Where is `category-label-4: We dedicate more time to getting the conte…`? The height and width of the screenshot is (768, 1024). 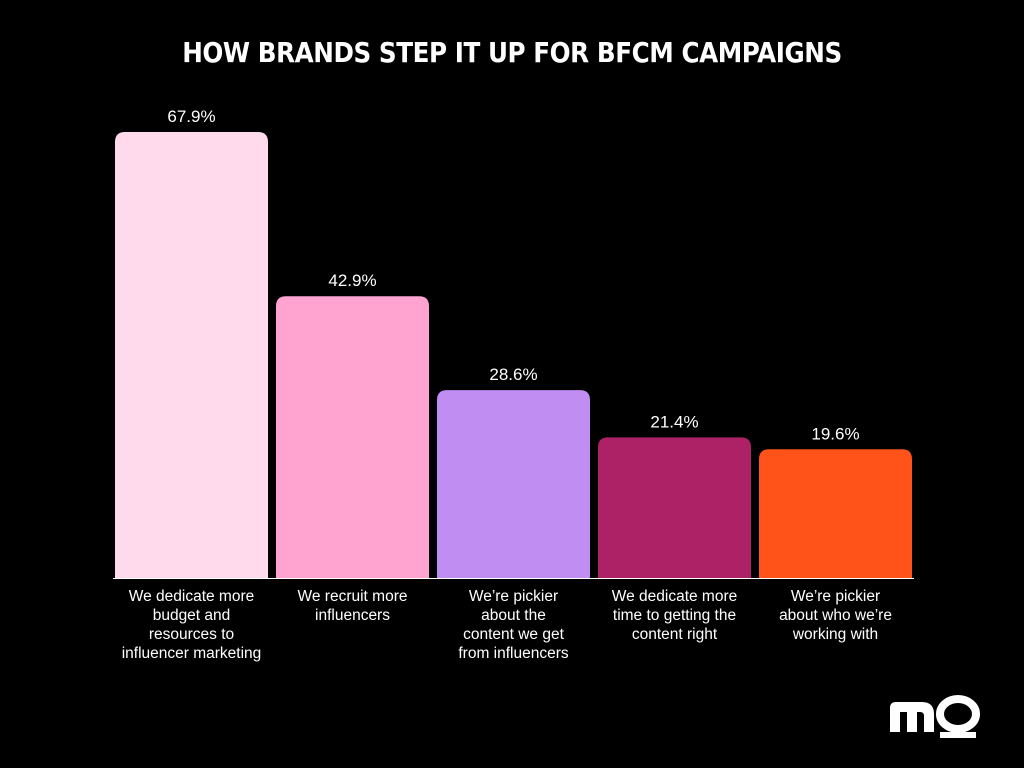 category-label-4: We dedicate more time to getting the conte… is located at coordinates (675, 615).